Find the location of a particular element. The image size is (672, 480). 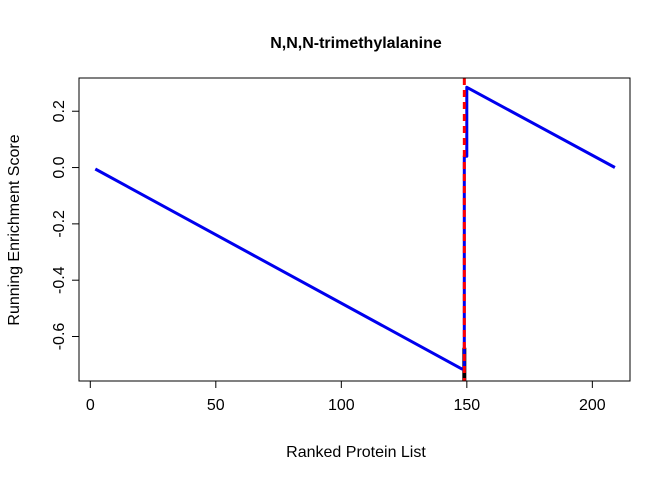

y-tick-label: -0.2 is located at coordinates (59, 224).